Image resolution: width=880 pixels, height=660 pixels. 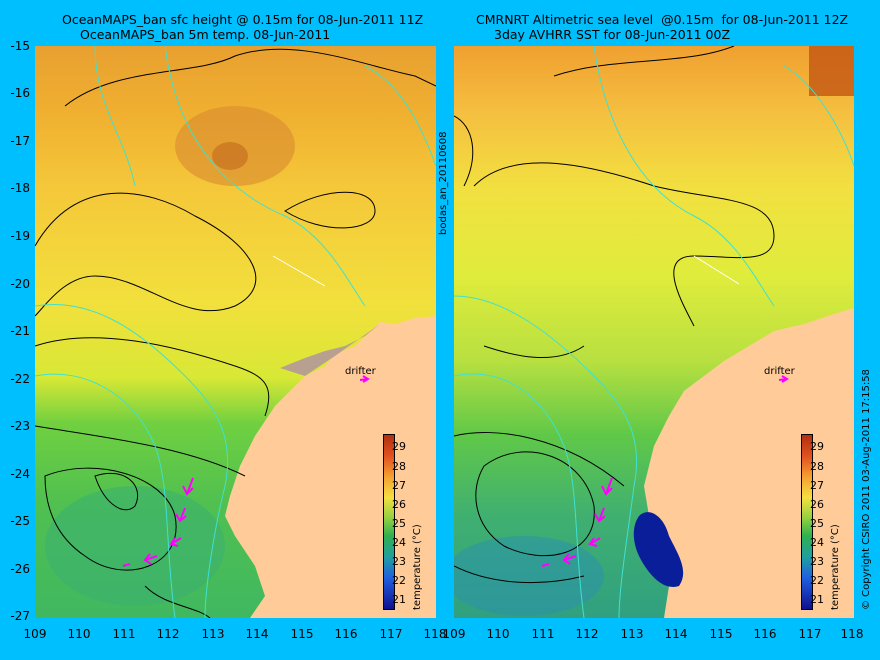 I want to click on lat-tick: -15, so click(x=20, y=46).